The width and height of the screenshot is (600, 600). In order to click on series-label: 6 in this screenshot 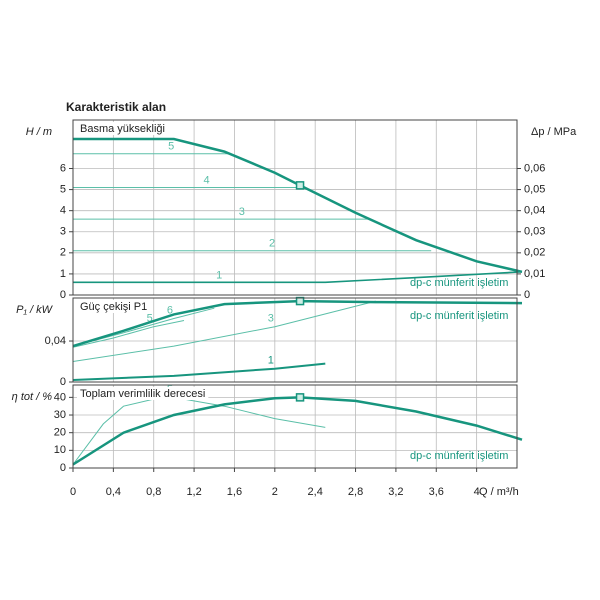, I will do `click(170, 310)`.